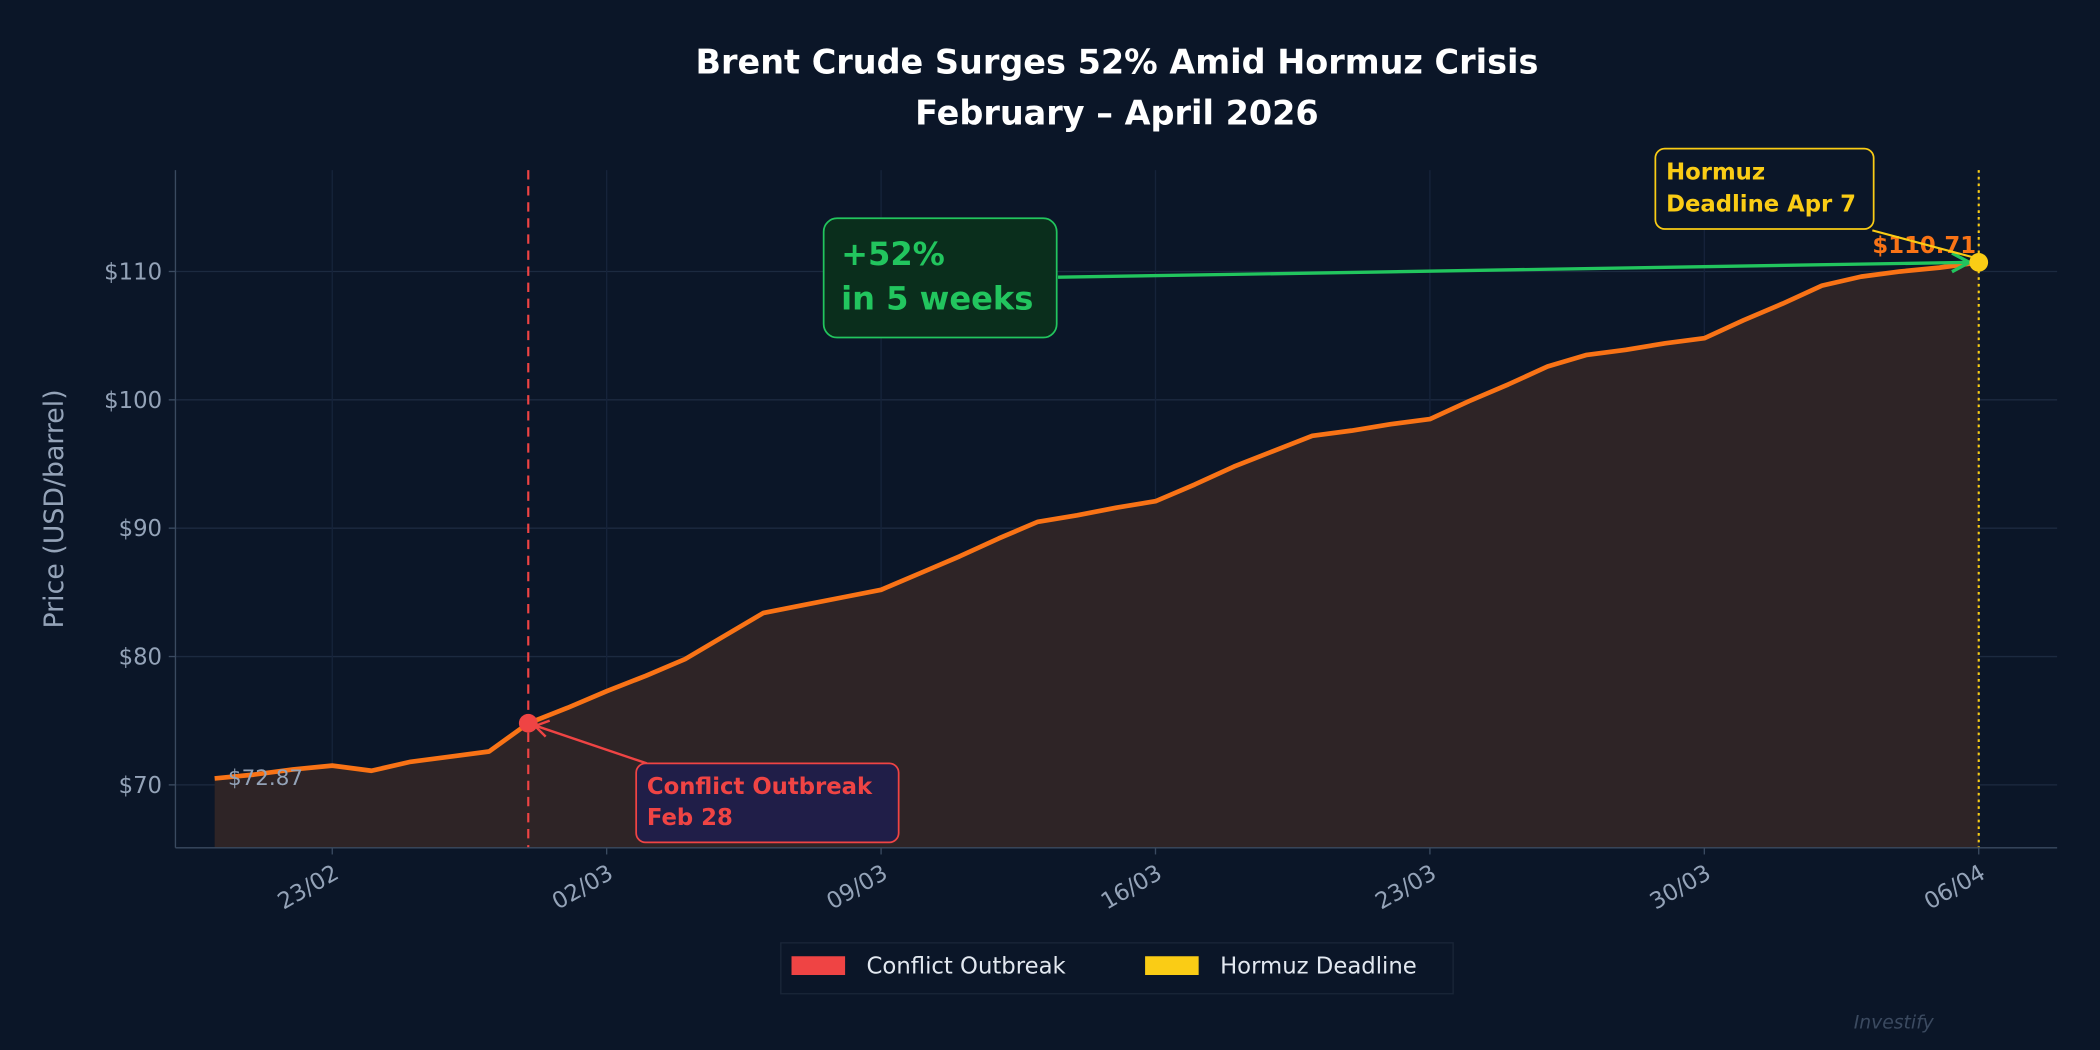  Describe the element at coordinates (818, 965) in the screenshot. I see `legend-swatch-conflict` at that location.